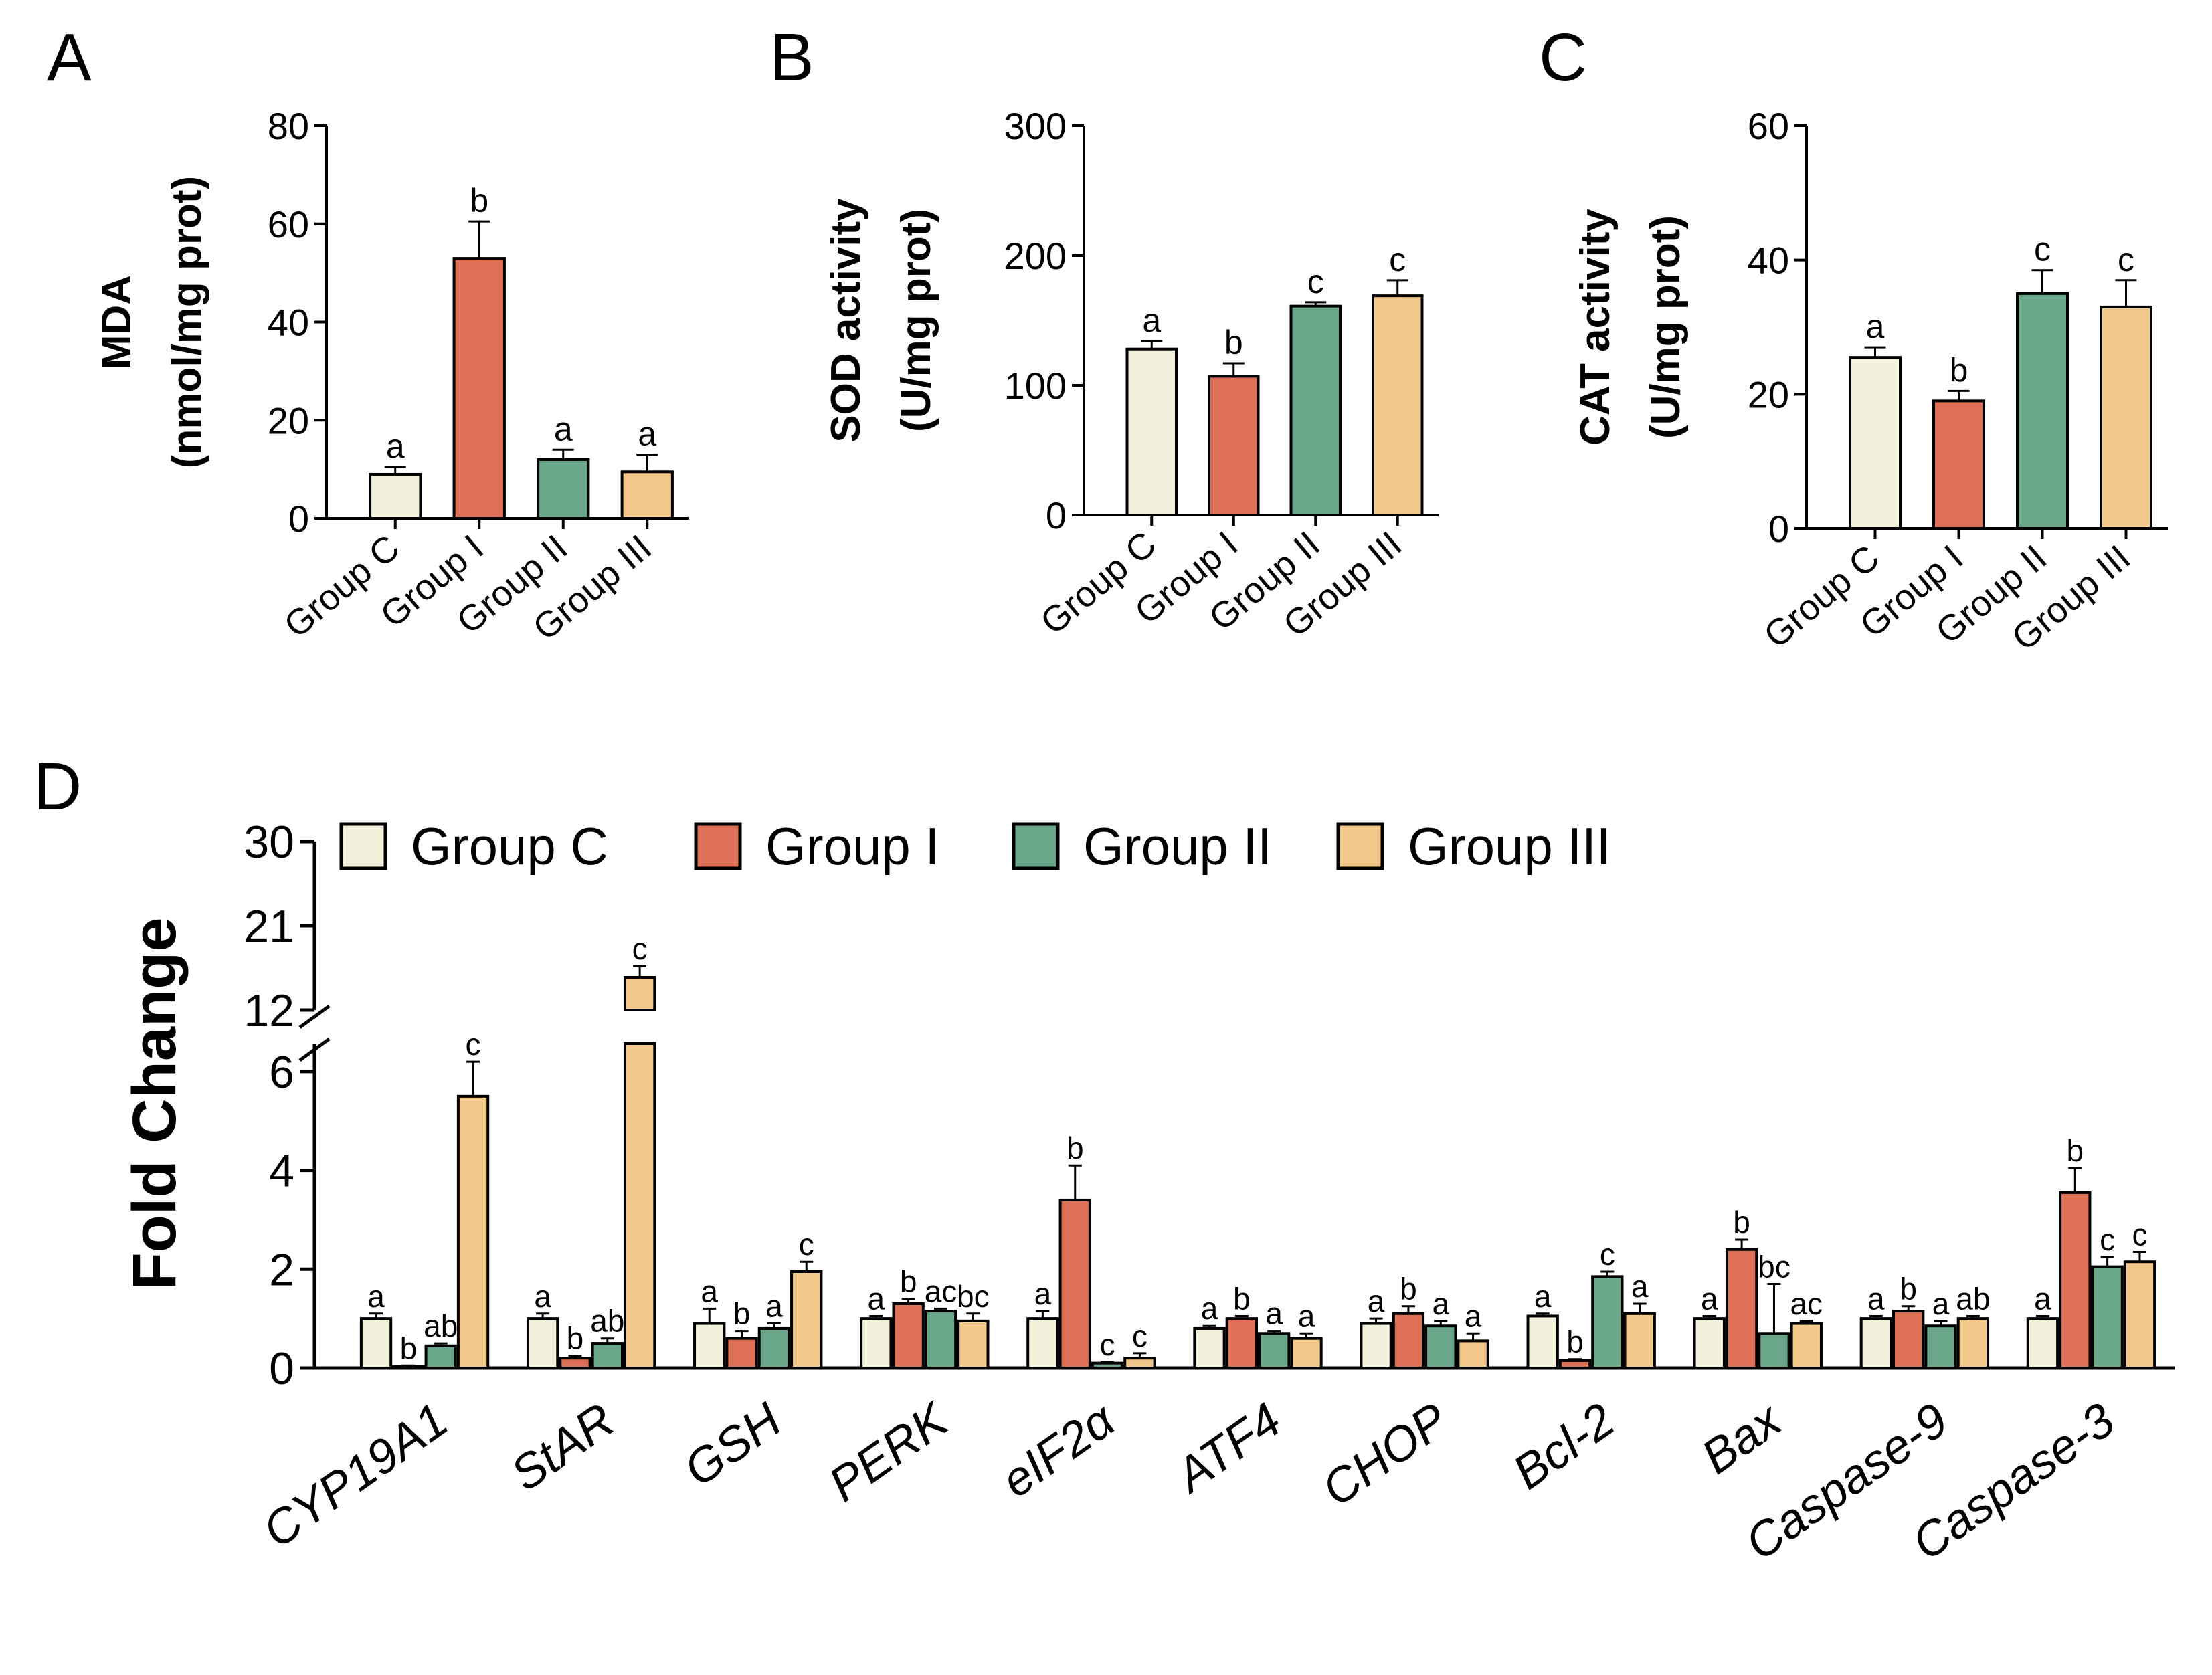 This screenshot has height=1675, width=2212. What do you see at coordinates (563, 1448) in the screenshot?
I see `panel-d-category-label: StAR` at bounding box center [563, 1448].